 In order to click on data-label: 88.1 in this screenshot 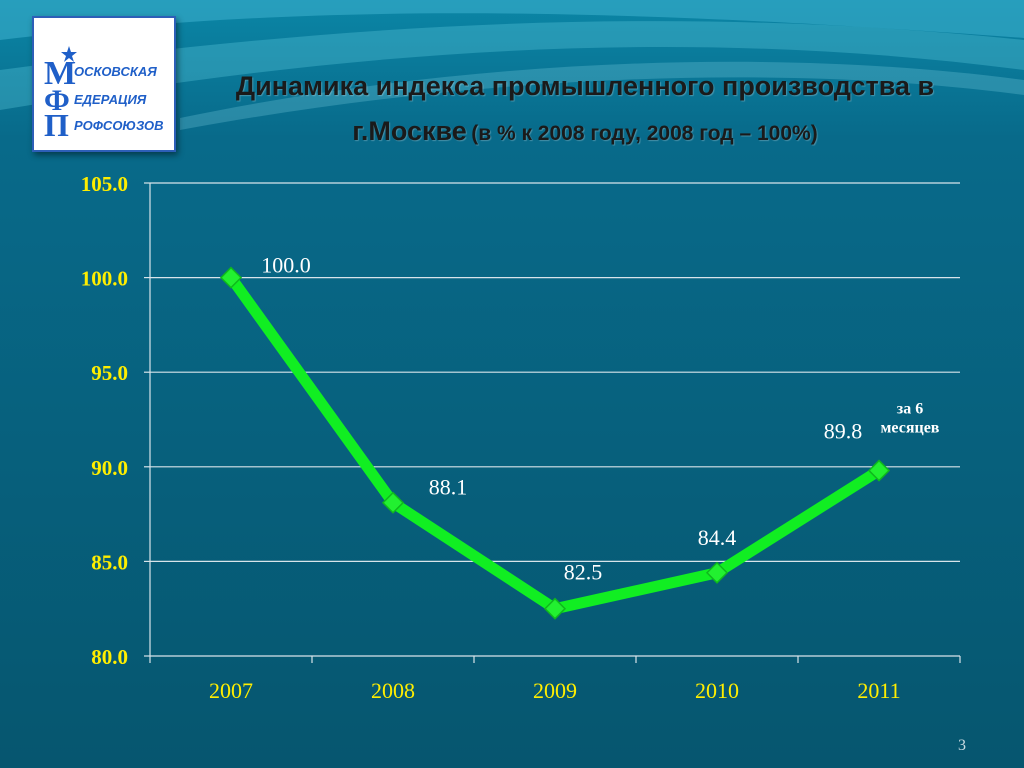, I will do `click(448, 487)`.